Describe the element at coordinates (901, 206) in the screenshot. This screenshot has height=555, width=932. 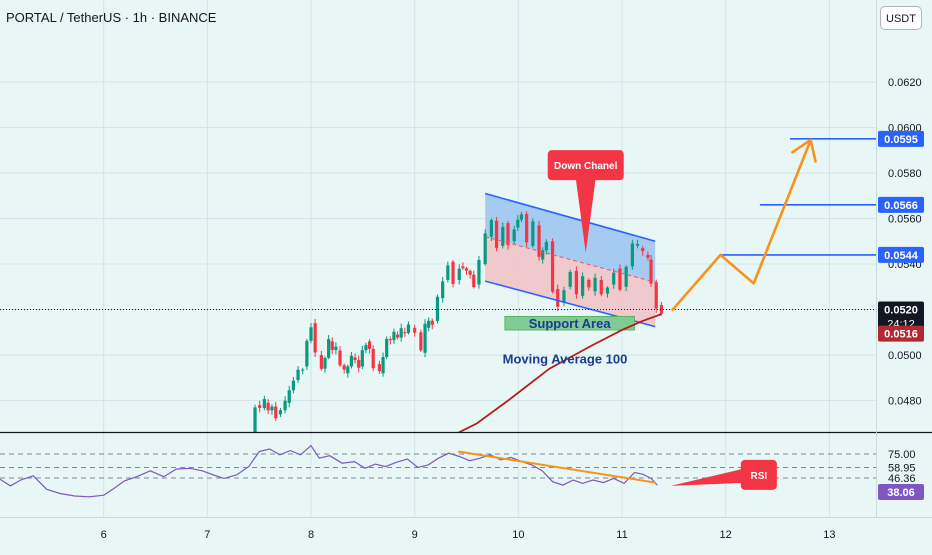
I see `target-price-tag-text: 0.0566` at that location.